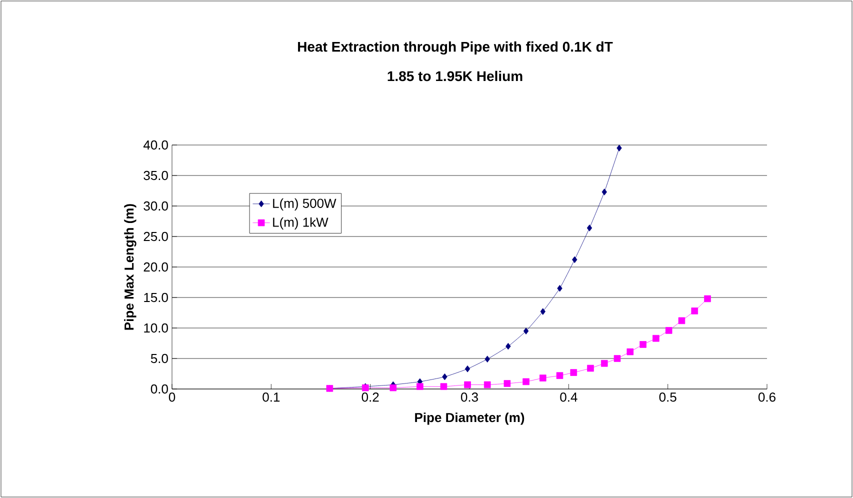 Image resolution: width=853 pixels, height=498 pixels. I want to click on x-tick-label: 0.3, so click(469, 397).